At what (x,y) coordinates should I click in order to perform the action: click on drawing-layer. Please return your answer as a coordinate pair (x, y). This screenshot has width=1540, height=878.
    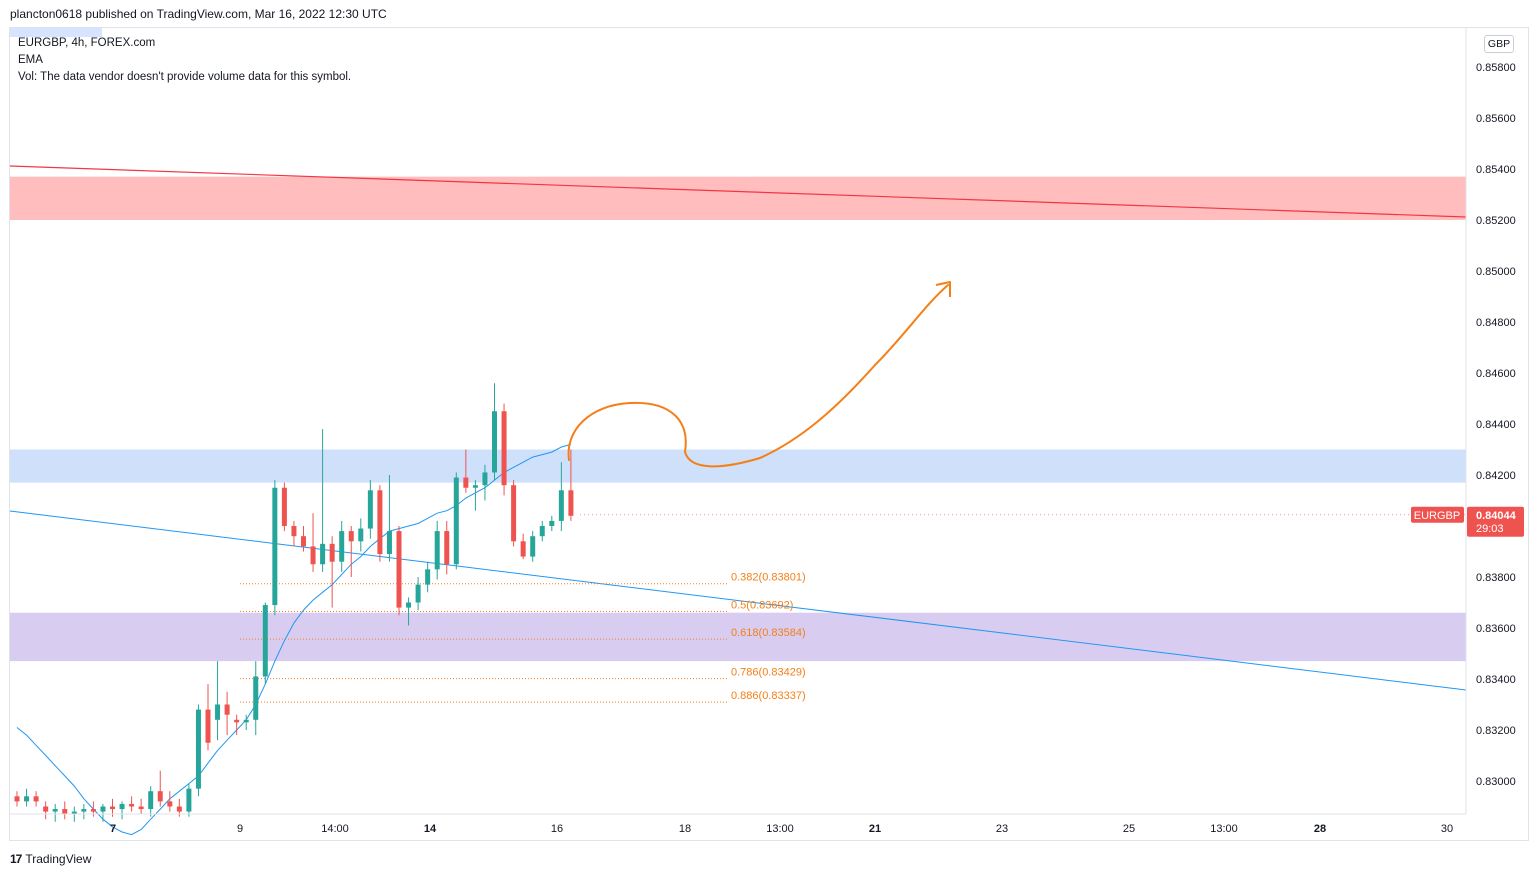
    Looking at the image, I should click on (759, 374).